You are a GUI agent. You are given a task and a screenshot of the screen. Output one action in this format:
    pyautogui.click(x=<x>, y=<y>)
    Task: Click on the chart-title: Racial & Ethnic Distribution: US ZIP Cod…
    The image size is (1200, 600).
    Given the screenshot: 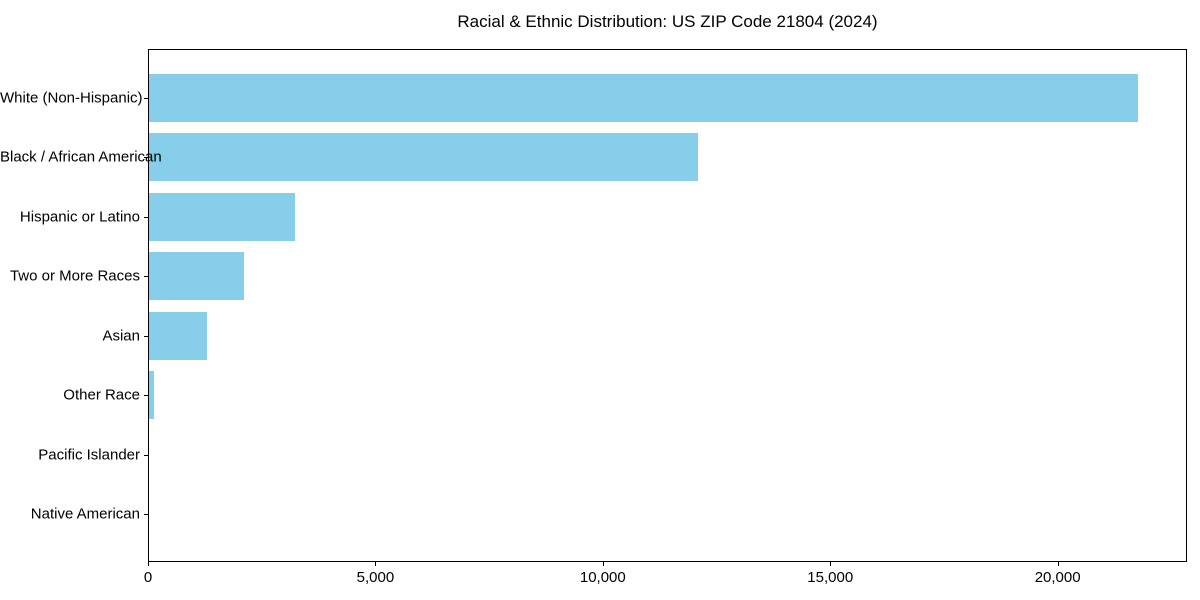 What is the action you would take?
    pyautogui.click(x=667, y=21)
    